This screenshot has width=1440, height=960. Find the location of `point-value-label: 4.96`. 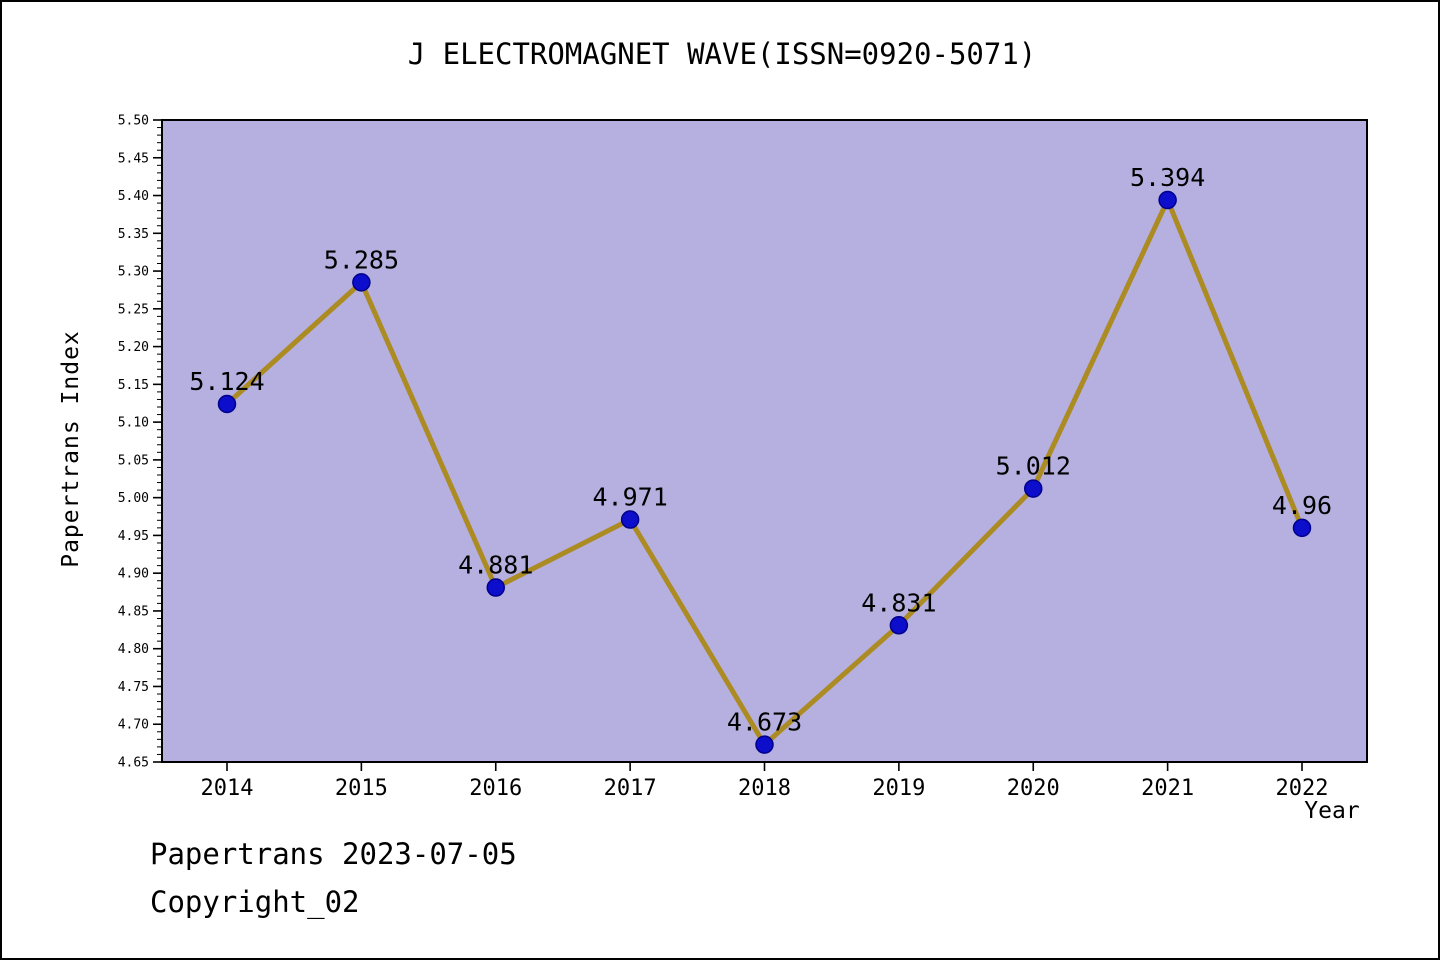

point-value-label: 4.96 is located at coordinates (1302, 505).